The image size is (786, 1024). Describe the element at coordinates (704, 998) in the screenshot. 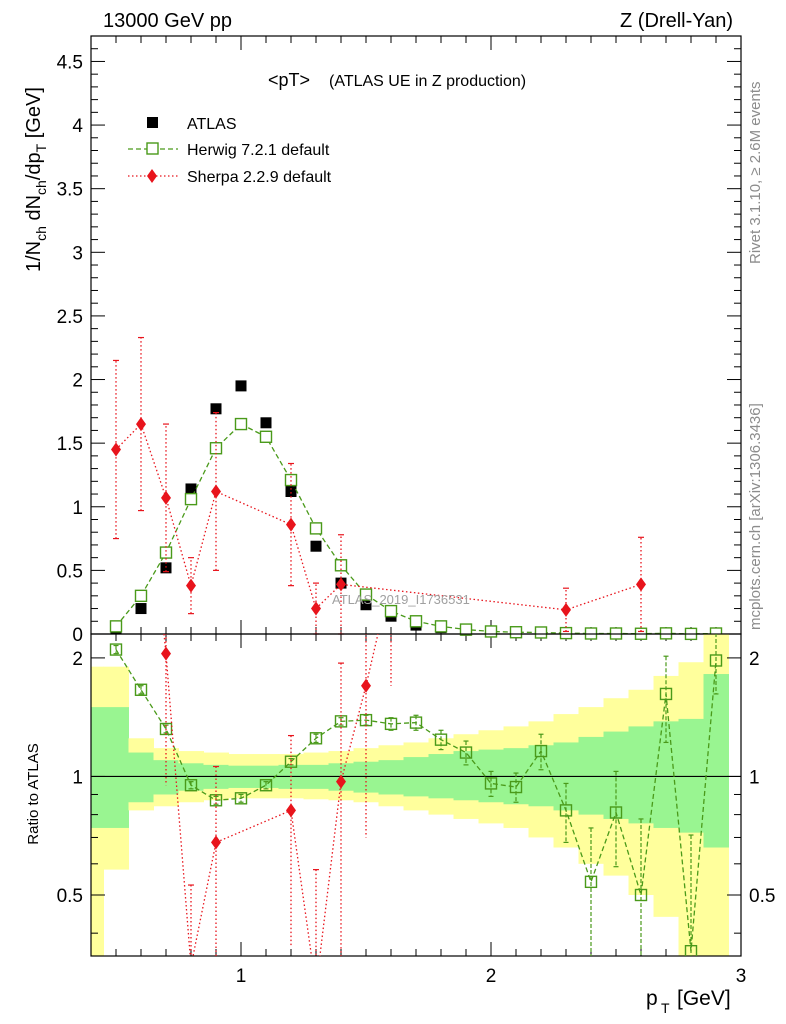

I see `x-label-unit: [GeV]` at that location.